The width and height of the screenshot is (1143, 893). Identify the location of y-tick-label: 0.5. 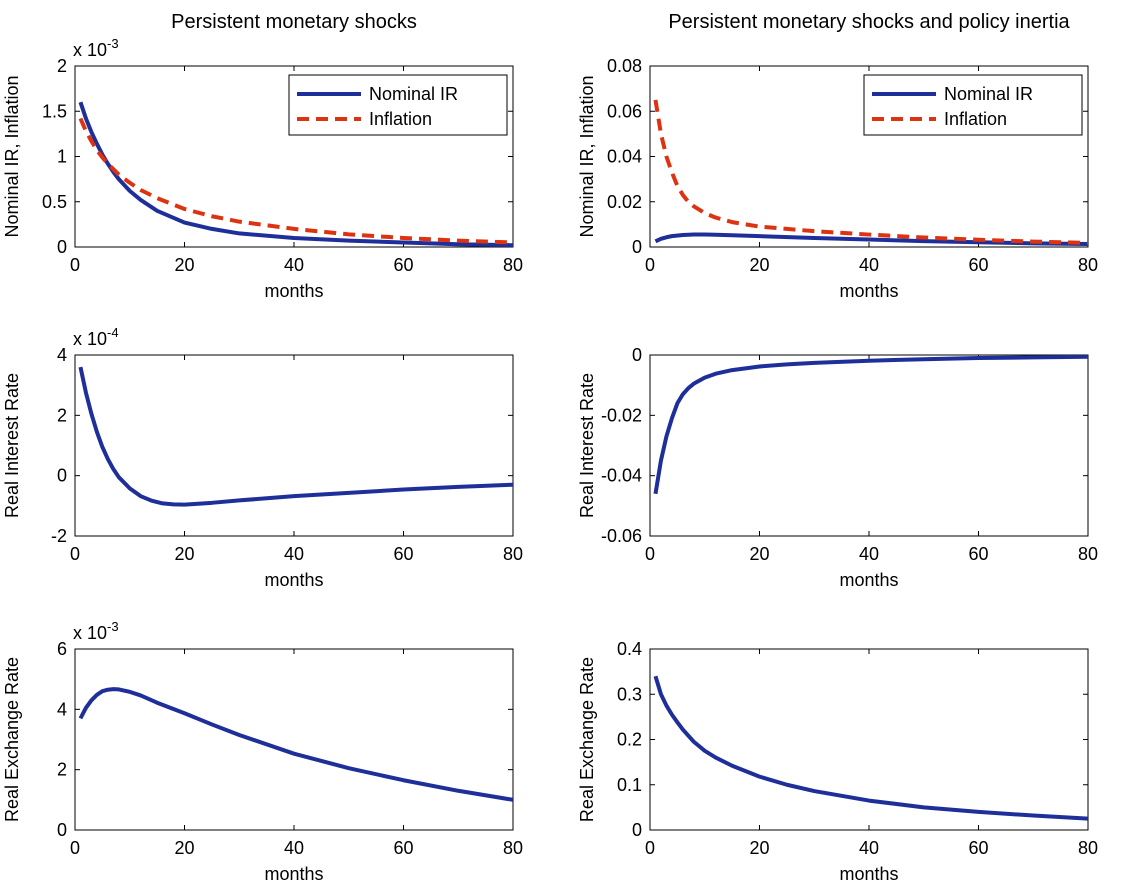
(54, 202).